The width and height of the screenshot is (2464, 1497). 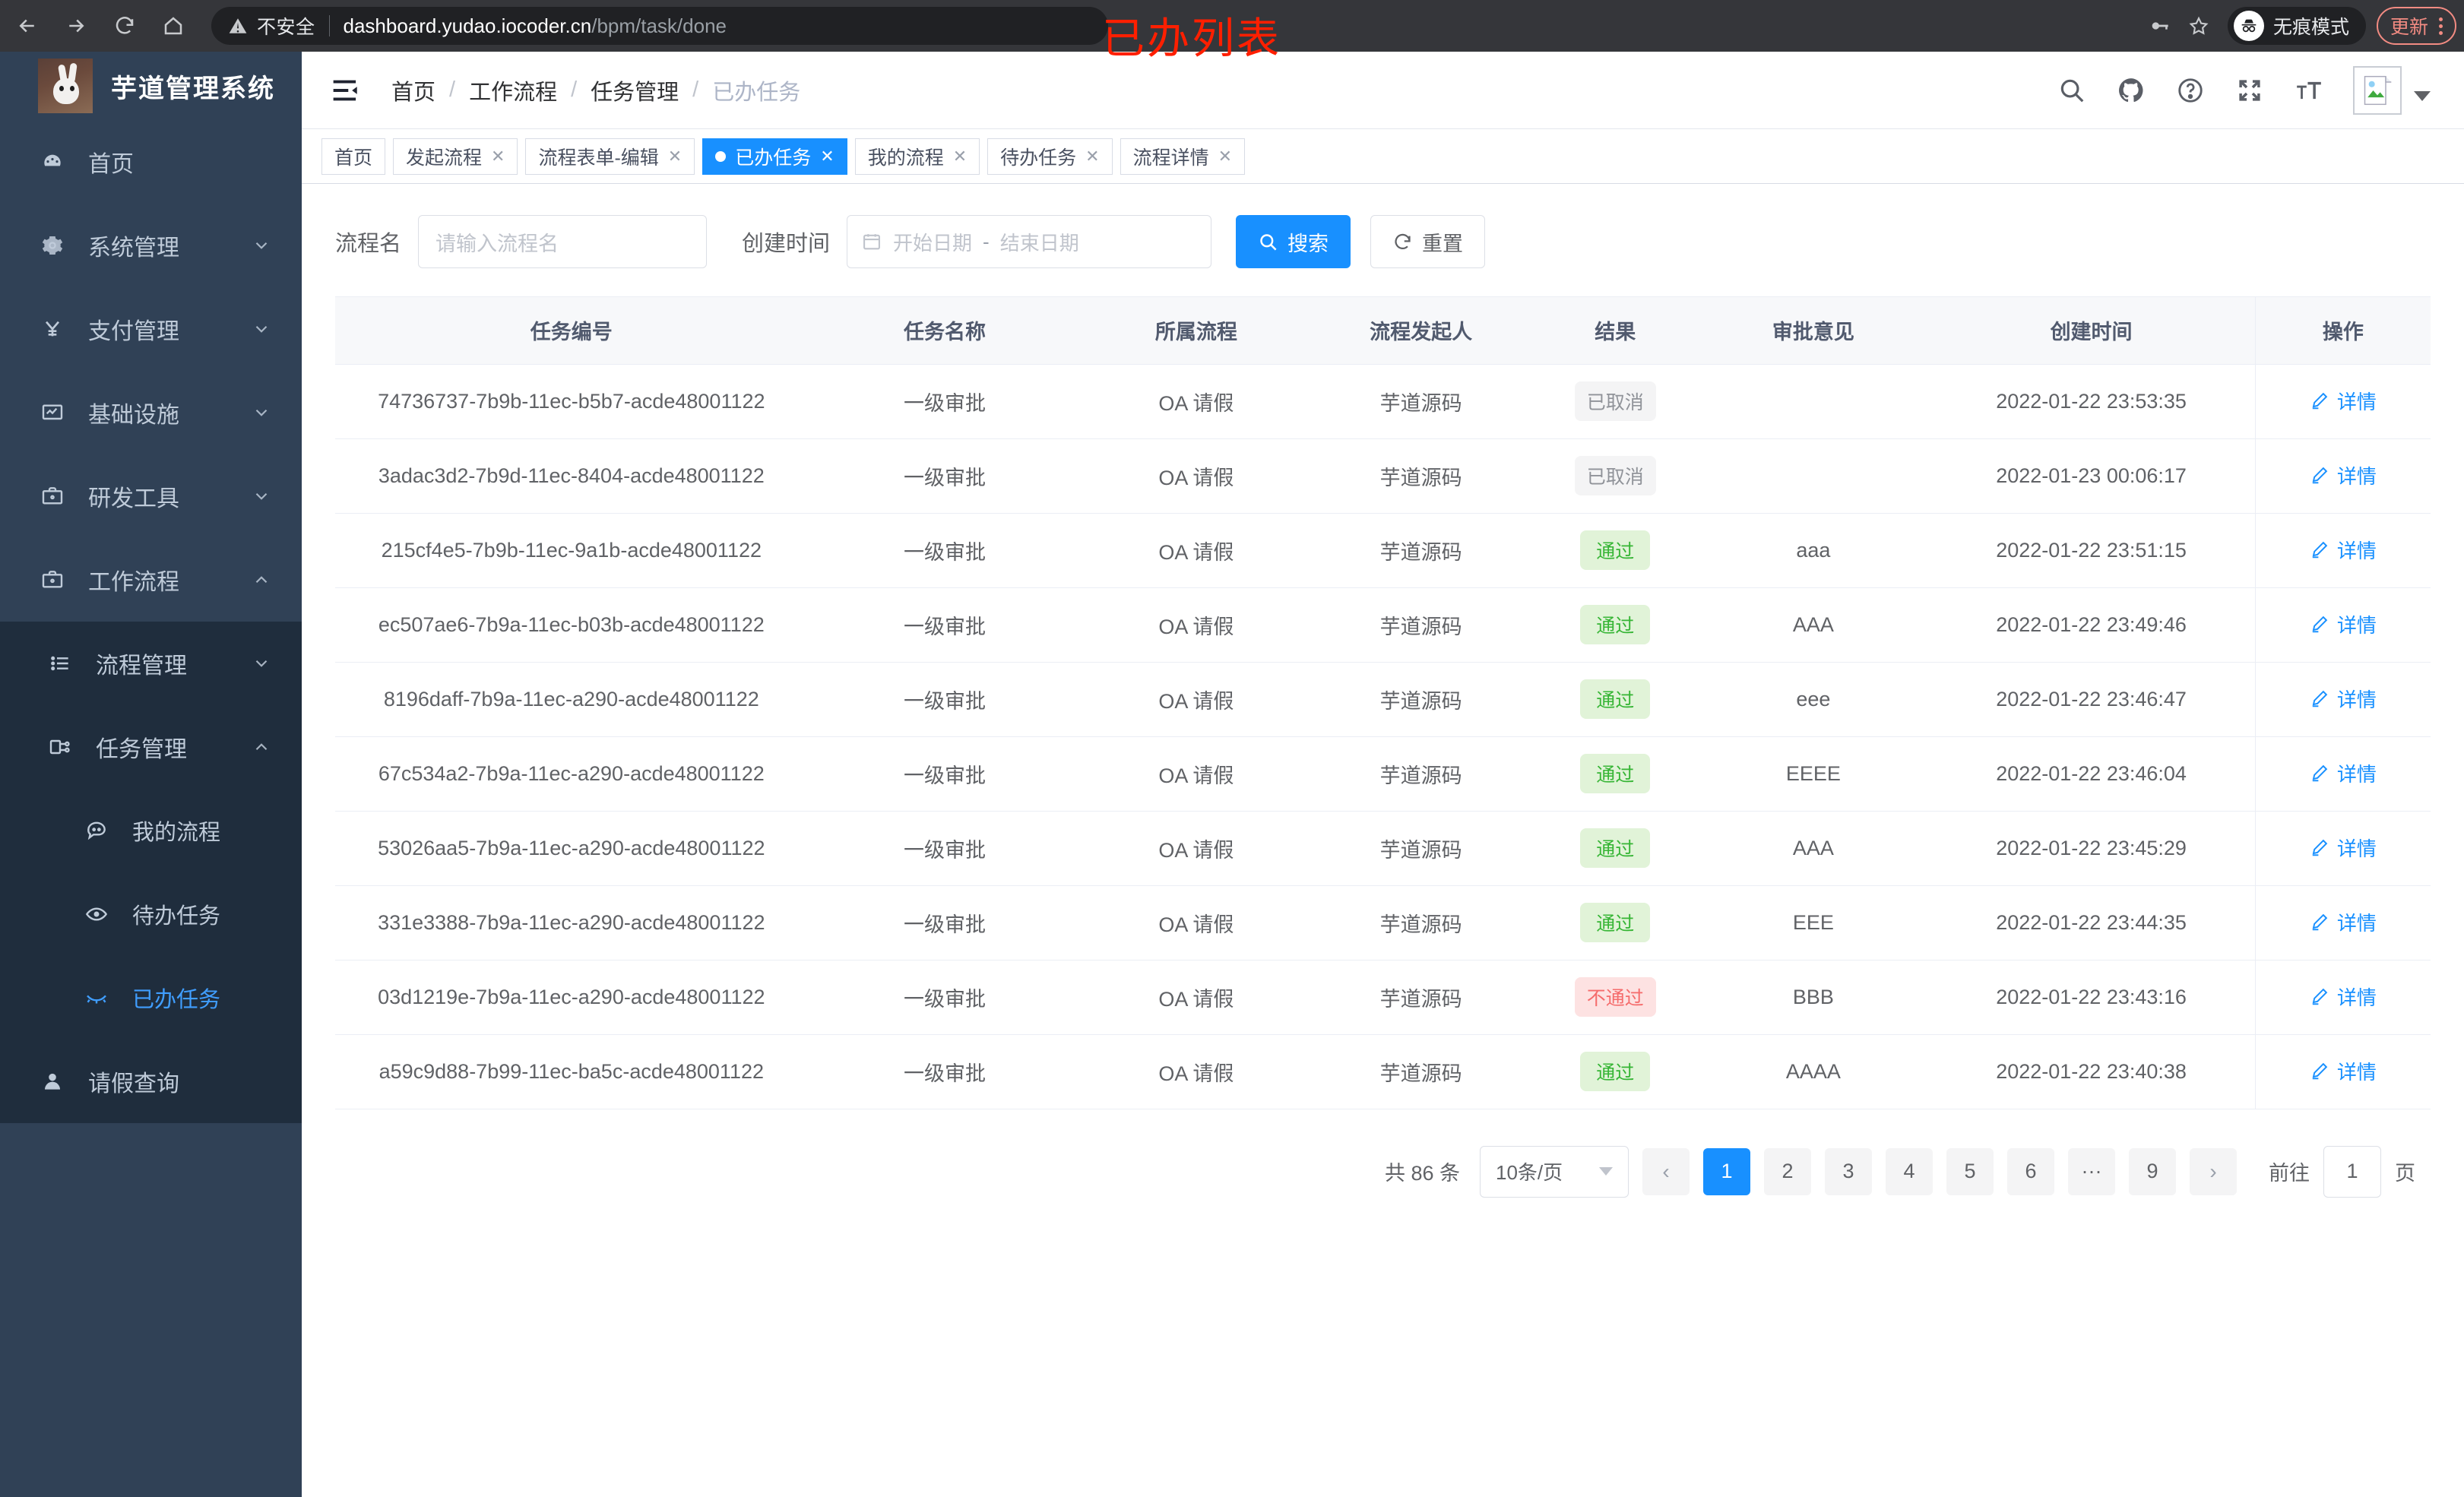 What do you see at coordinates (1666, 1171) in the screenshot?
I see `prev-page-button: ‹` at bounding box center [1666, 1171].